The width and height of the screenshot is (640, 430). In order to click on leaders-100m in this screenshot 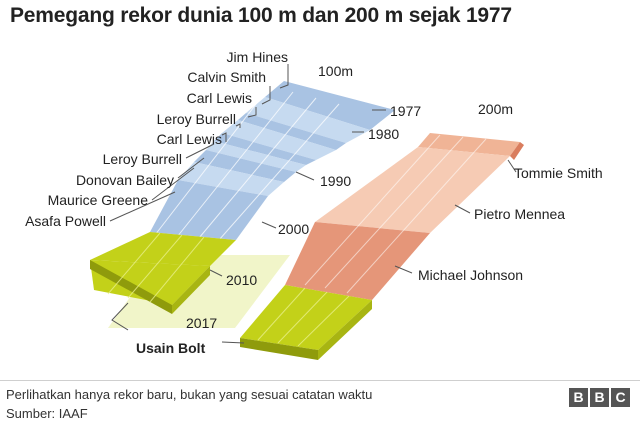, I will do `click(199, 143)`.